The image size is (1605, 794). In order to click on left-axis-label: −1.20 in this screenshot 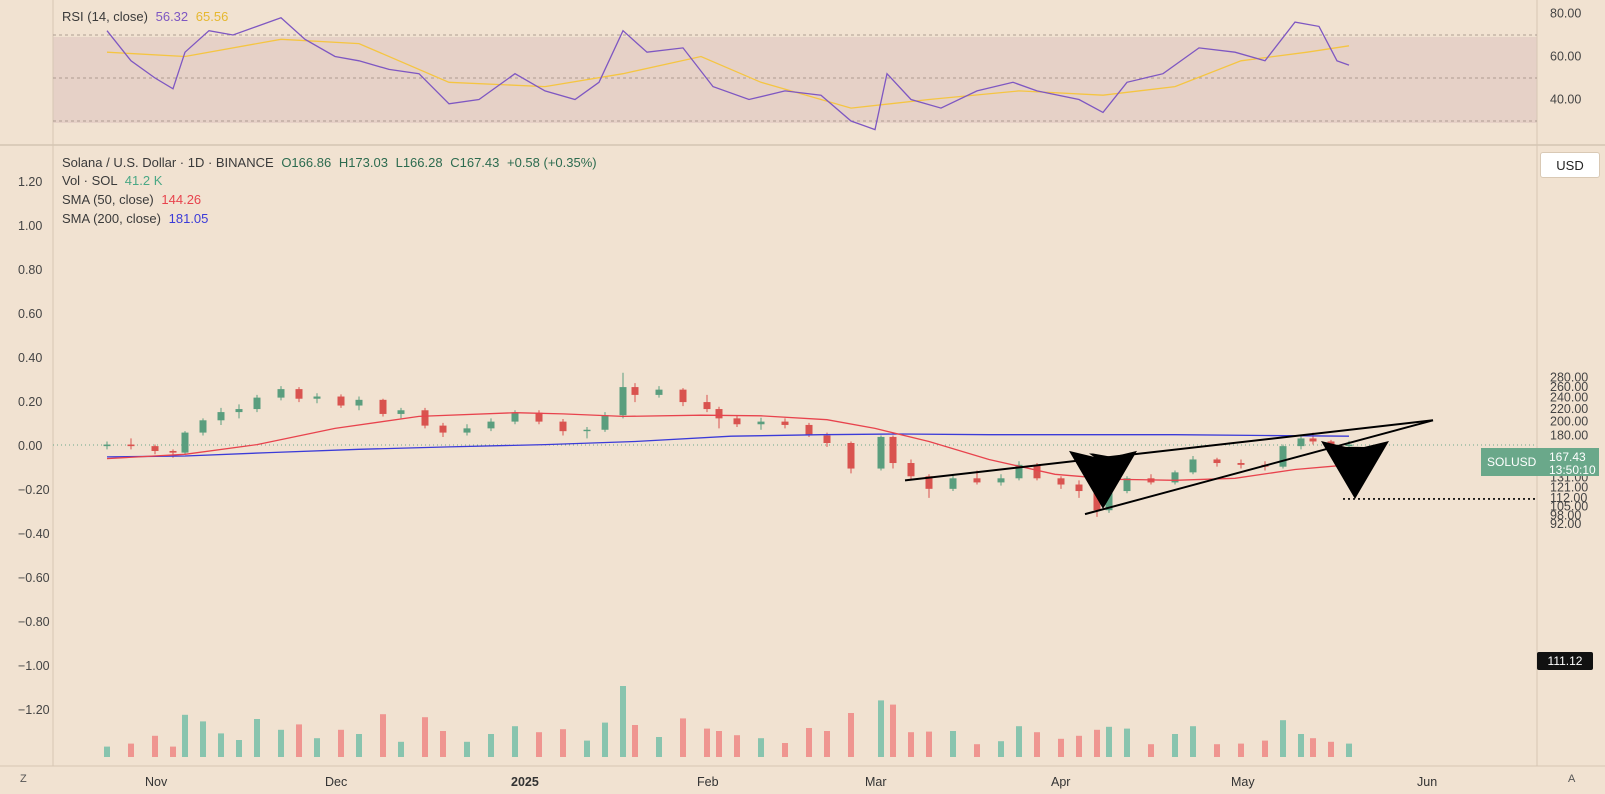, I will do `click(34, 710)`.